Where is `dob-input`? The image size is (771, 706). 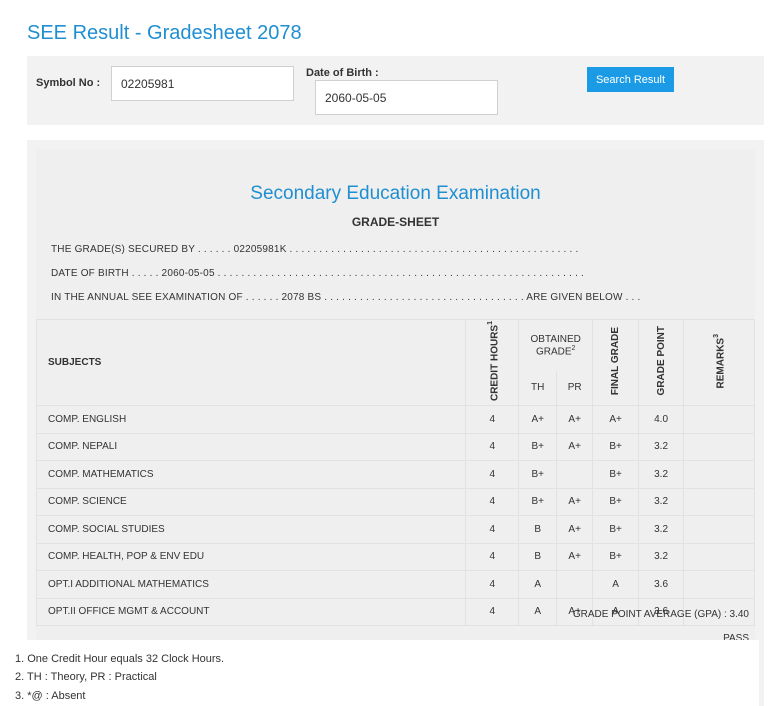 dob-input is located at coordinates (406, 97).